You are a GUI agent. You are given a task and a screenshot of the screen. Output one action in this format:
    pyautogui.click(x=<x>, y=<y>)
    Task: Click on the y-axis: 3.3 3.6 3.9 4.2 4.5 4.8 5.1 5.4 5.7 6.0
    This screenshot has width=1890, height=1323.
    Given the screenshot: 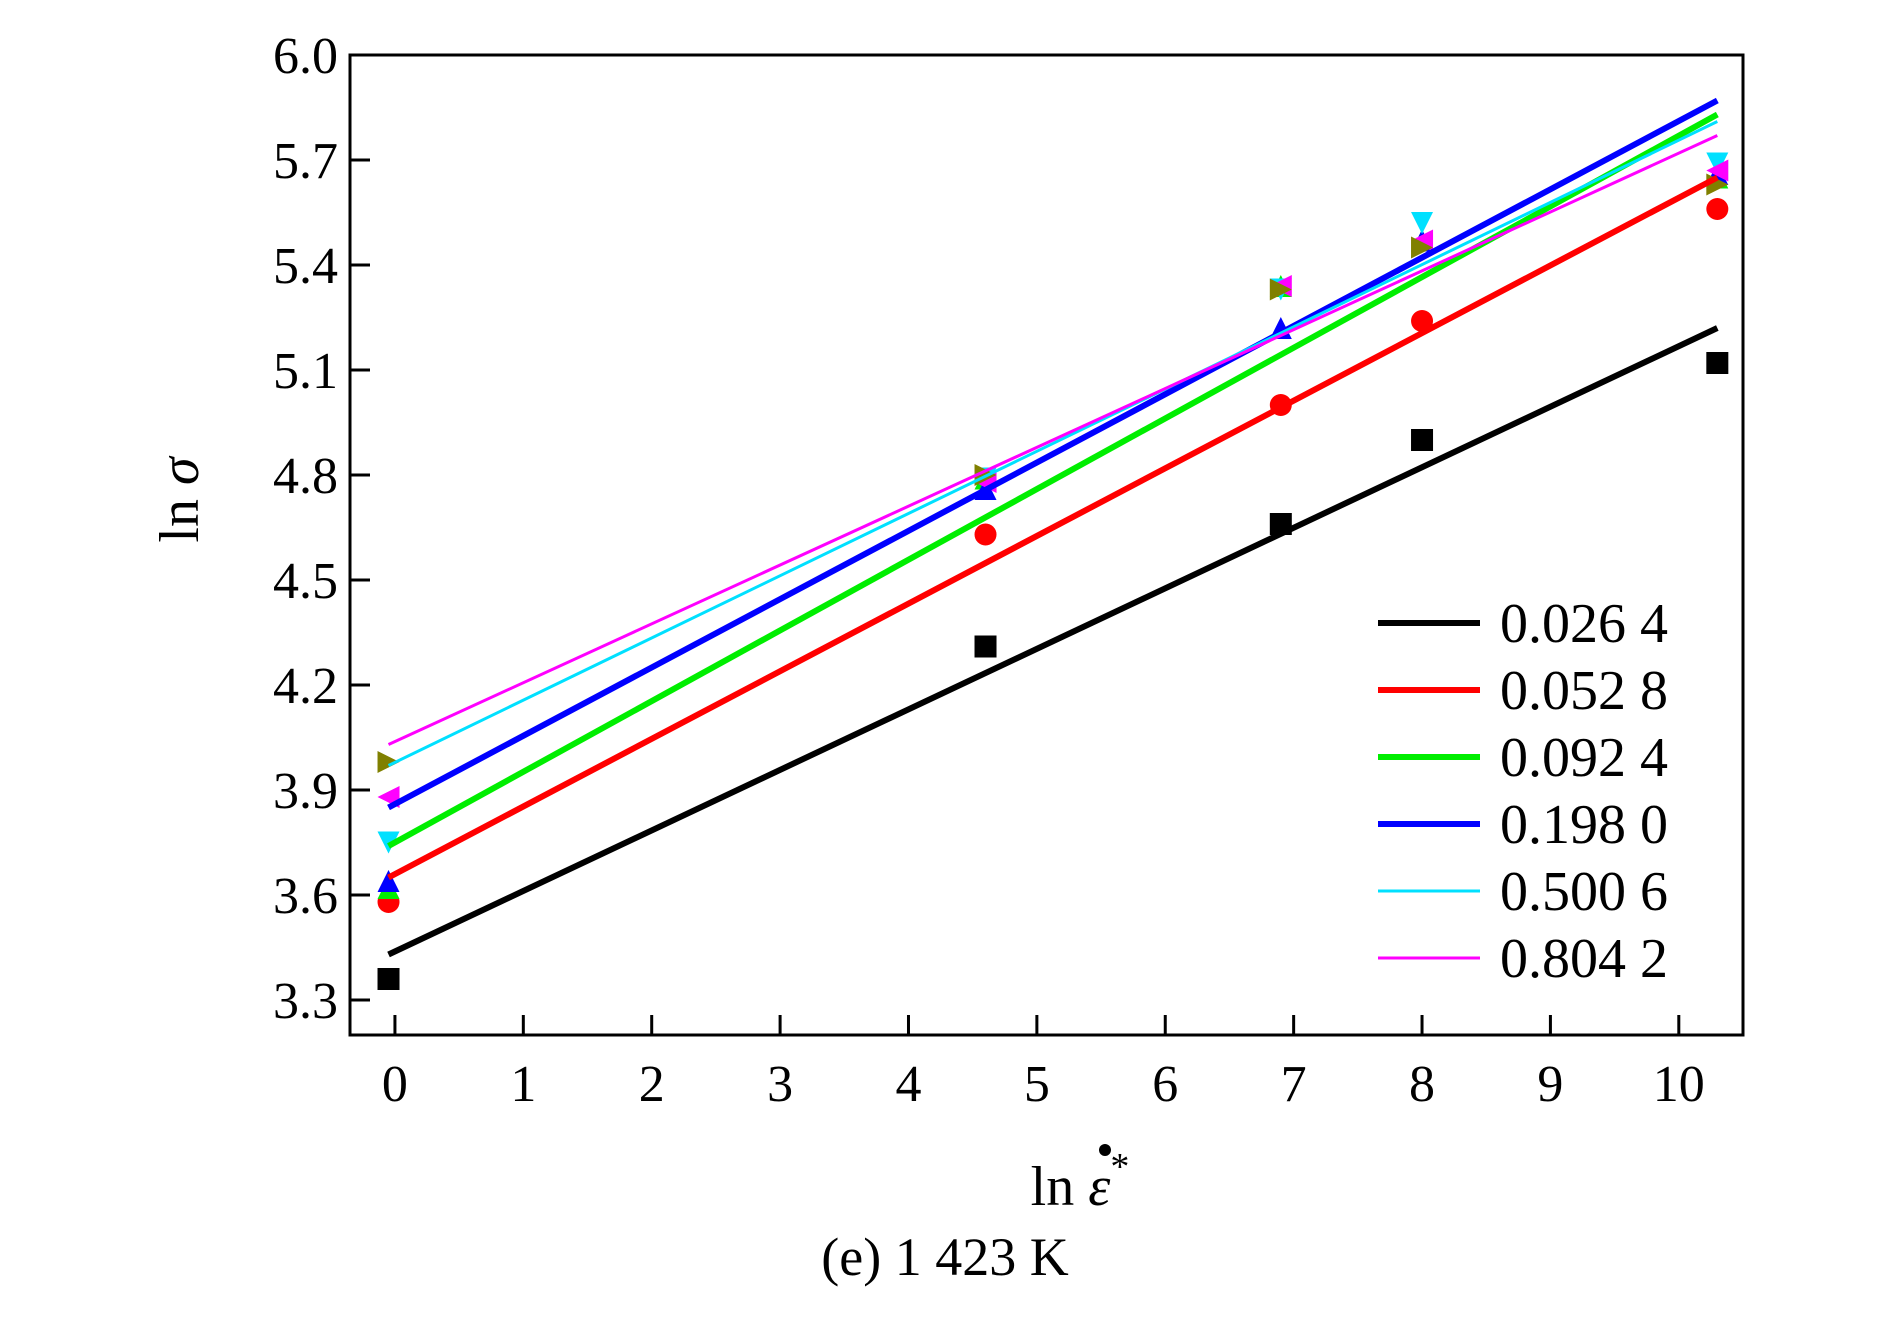 What is the action you would take?
    pyautogui.click(x=321, y=529)
    